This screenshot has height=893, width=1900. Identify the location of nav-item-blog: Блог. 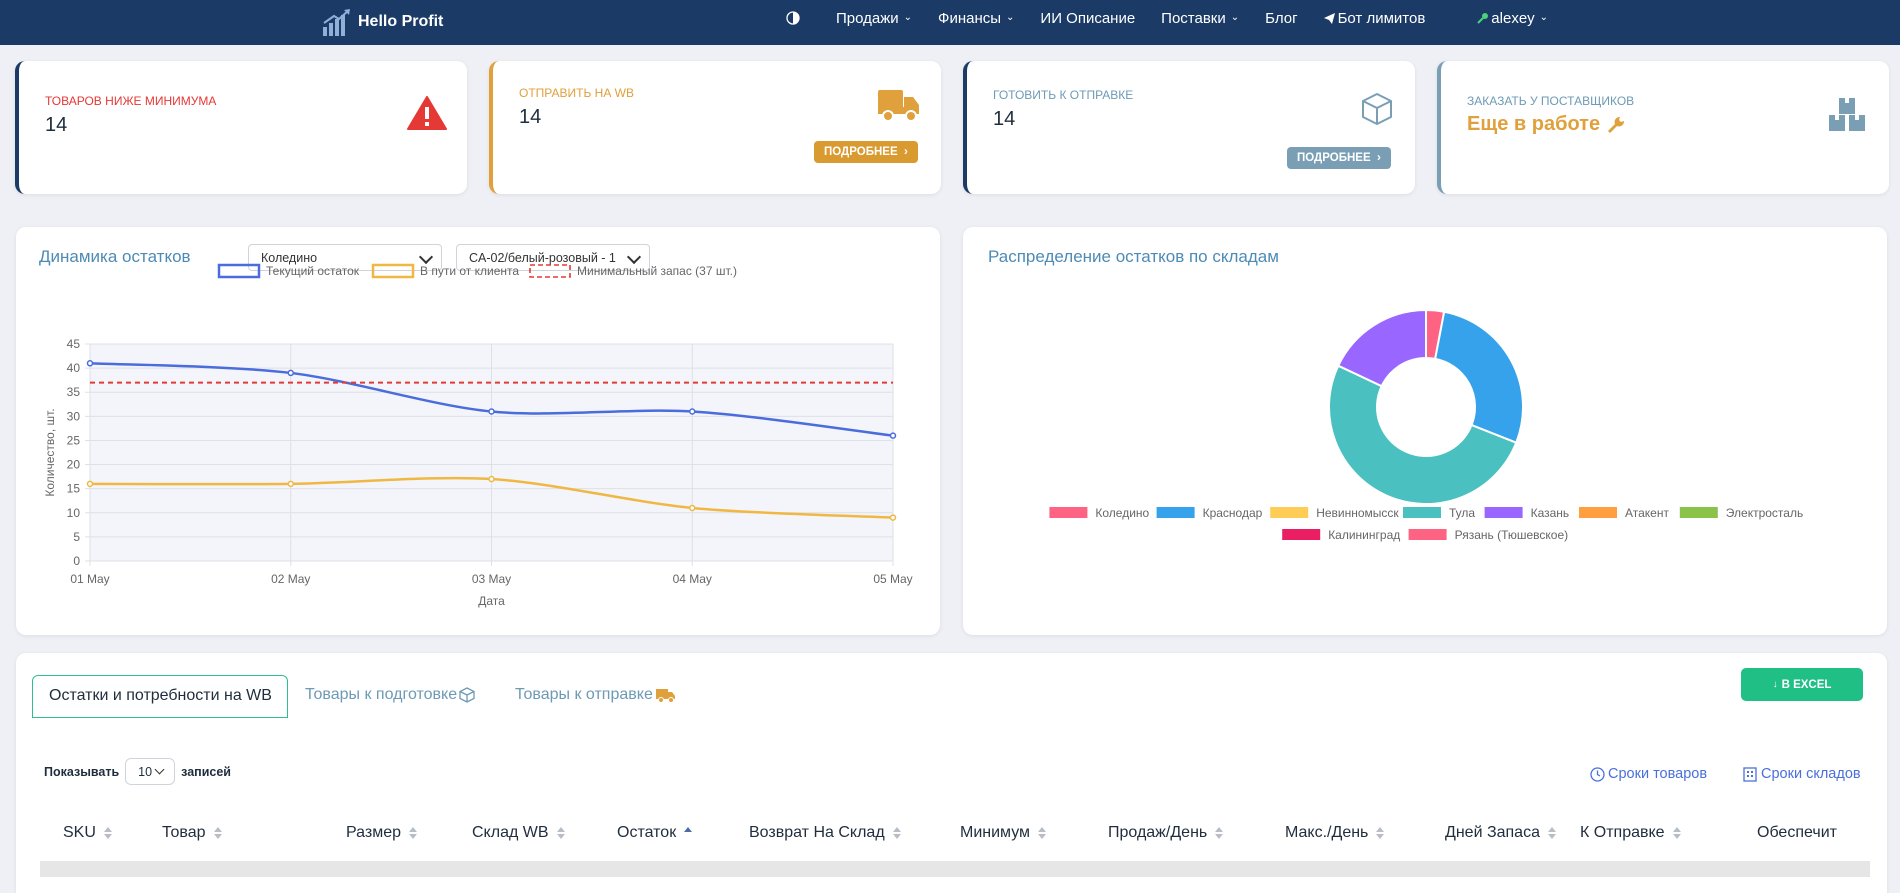
(1281, 18).